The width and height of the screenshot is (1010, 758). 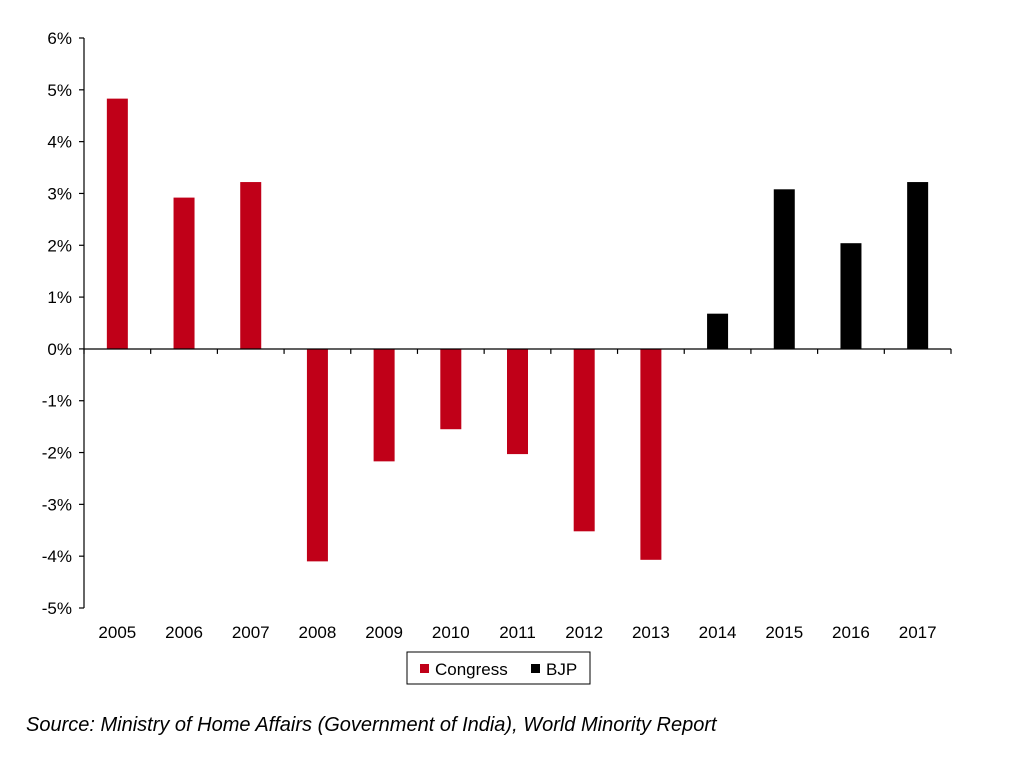 I want to click on x-tick-label: 2009, so click(x=384, y=632).